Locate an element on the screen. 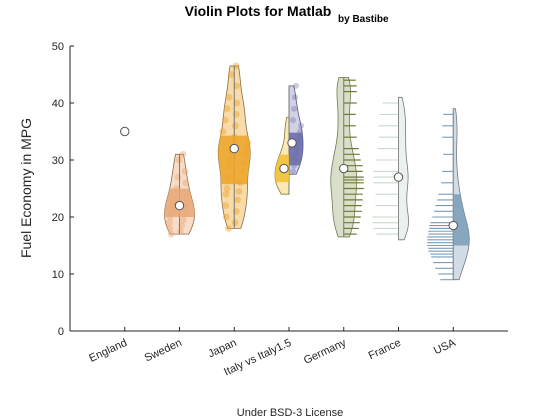 The height and width of the screenshot is (420, 560). y-tick-label: 50 is located at coordinates (58, 47).